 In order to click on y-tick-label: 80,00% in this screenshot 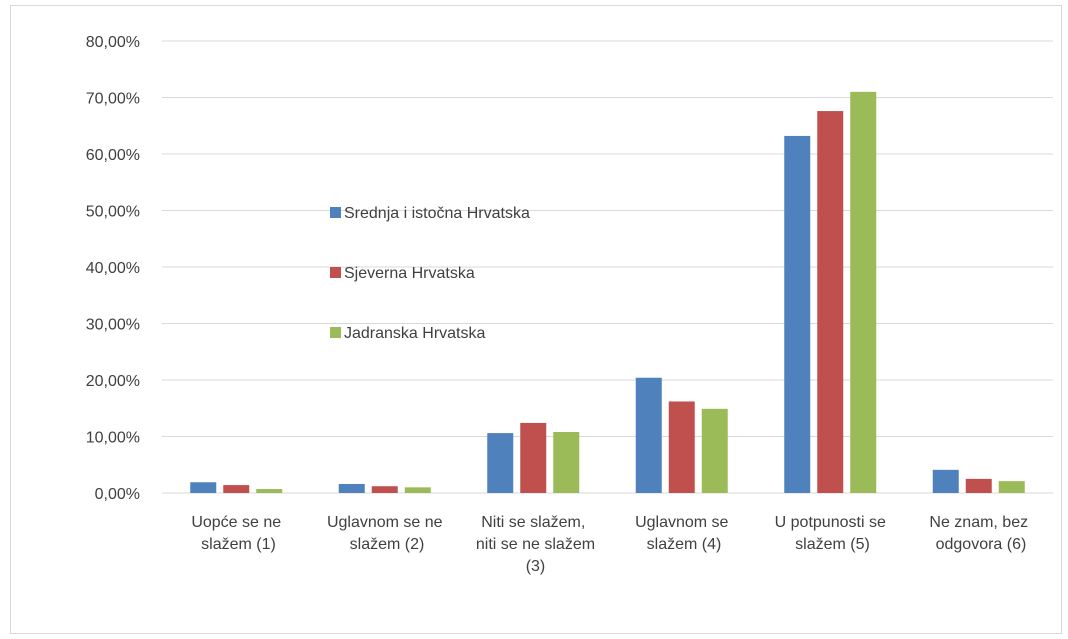, I will do `click(113, 42)`.